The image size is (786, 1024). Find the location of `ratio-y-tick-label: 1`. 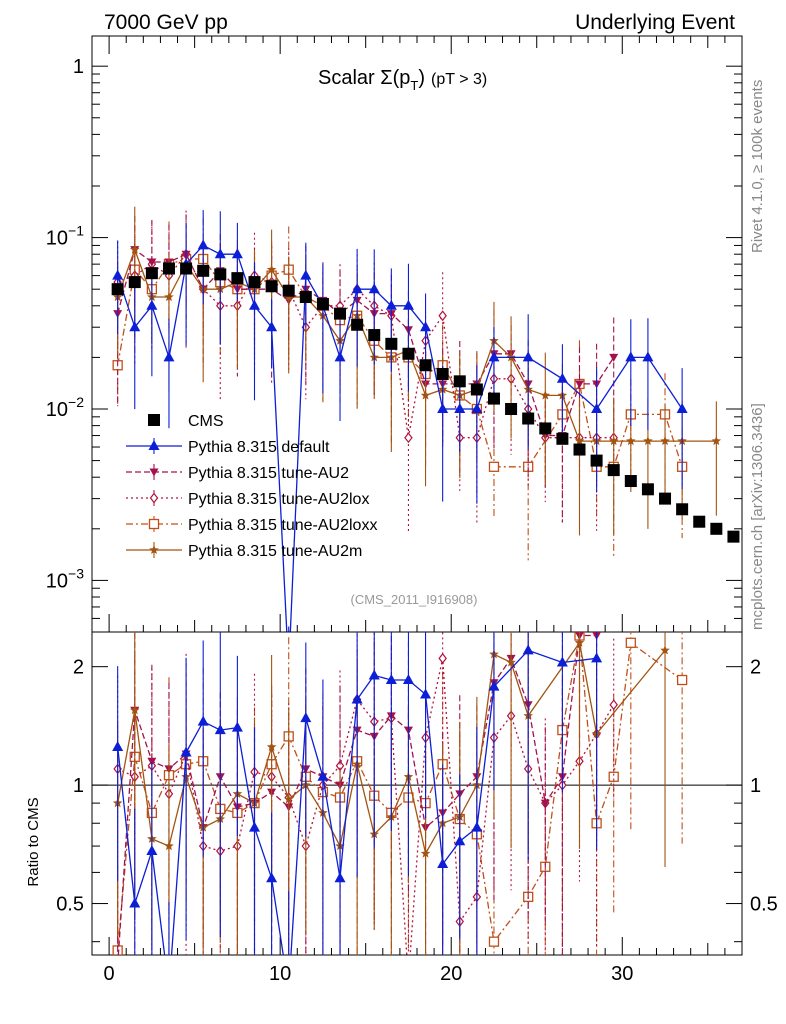

ratio-y-tick-label: 1 is located at coordinates (78, 786).